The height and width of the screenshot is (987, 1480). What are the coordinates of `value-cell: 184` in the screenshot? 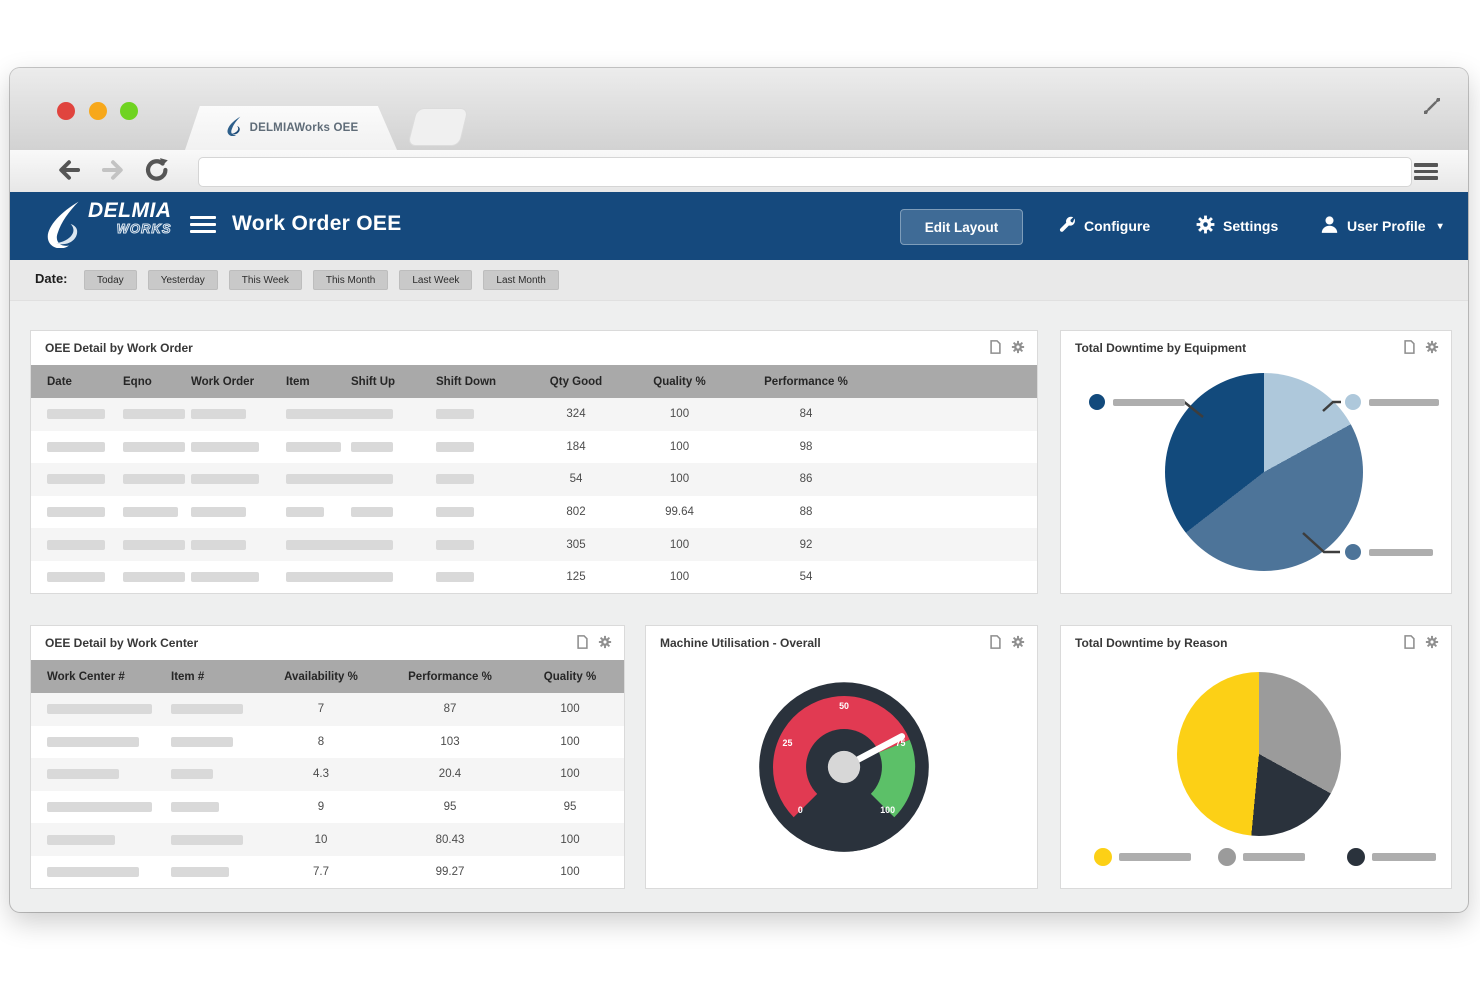 It's located at (576, 446).